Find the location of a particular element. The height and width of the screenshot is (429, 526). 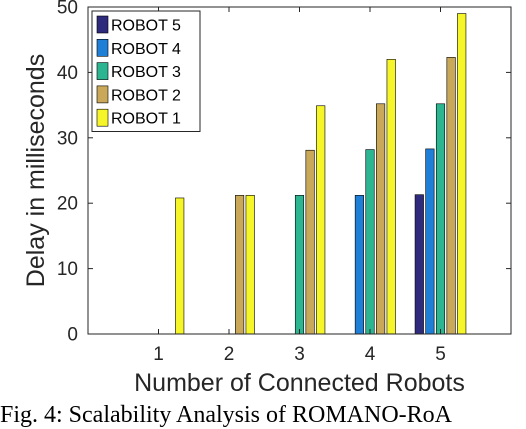

x-tick-label: 3 is located at coordinates (299, 354).